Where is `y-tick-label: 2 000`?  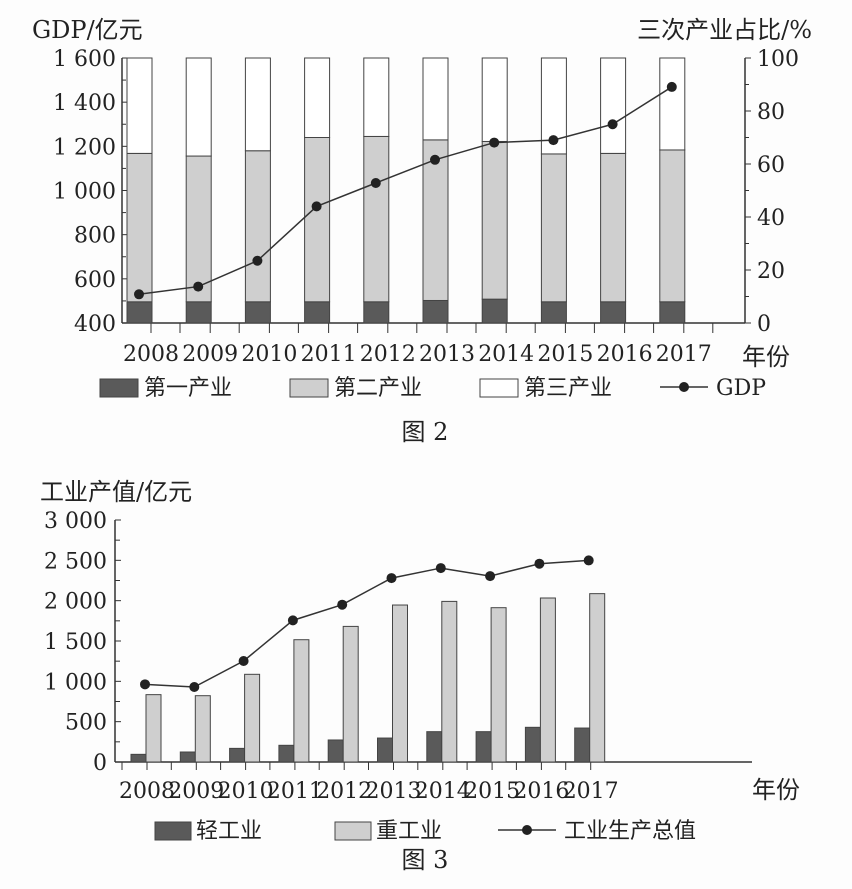
y-tick-label: 2 000 is located at coordinates (75, 602).